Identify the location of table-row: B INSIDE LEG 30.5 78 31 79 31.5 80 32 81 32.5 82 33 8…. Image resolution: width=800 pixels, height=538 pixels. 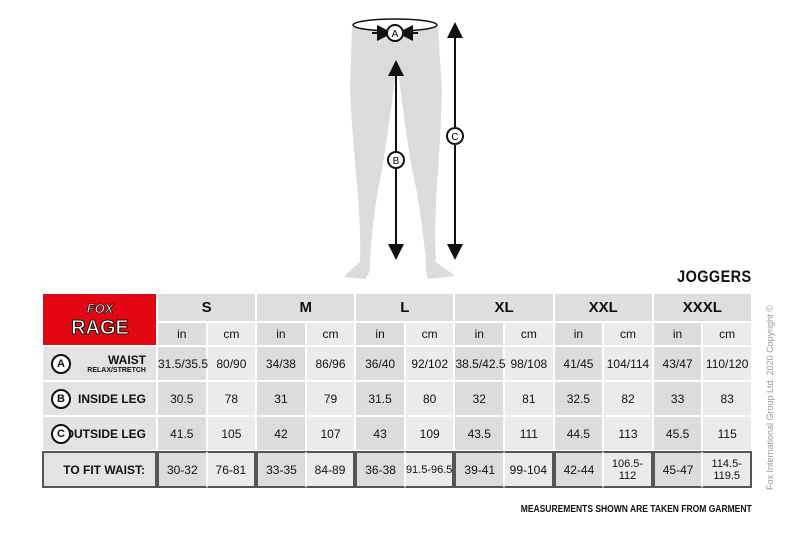
(397, 398).